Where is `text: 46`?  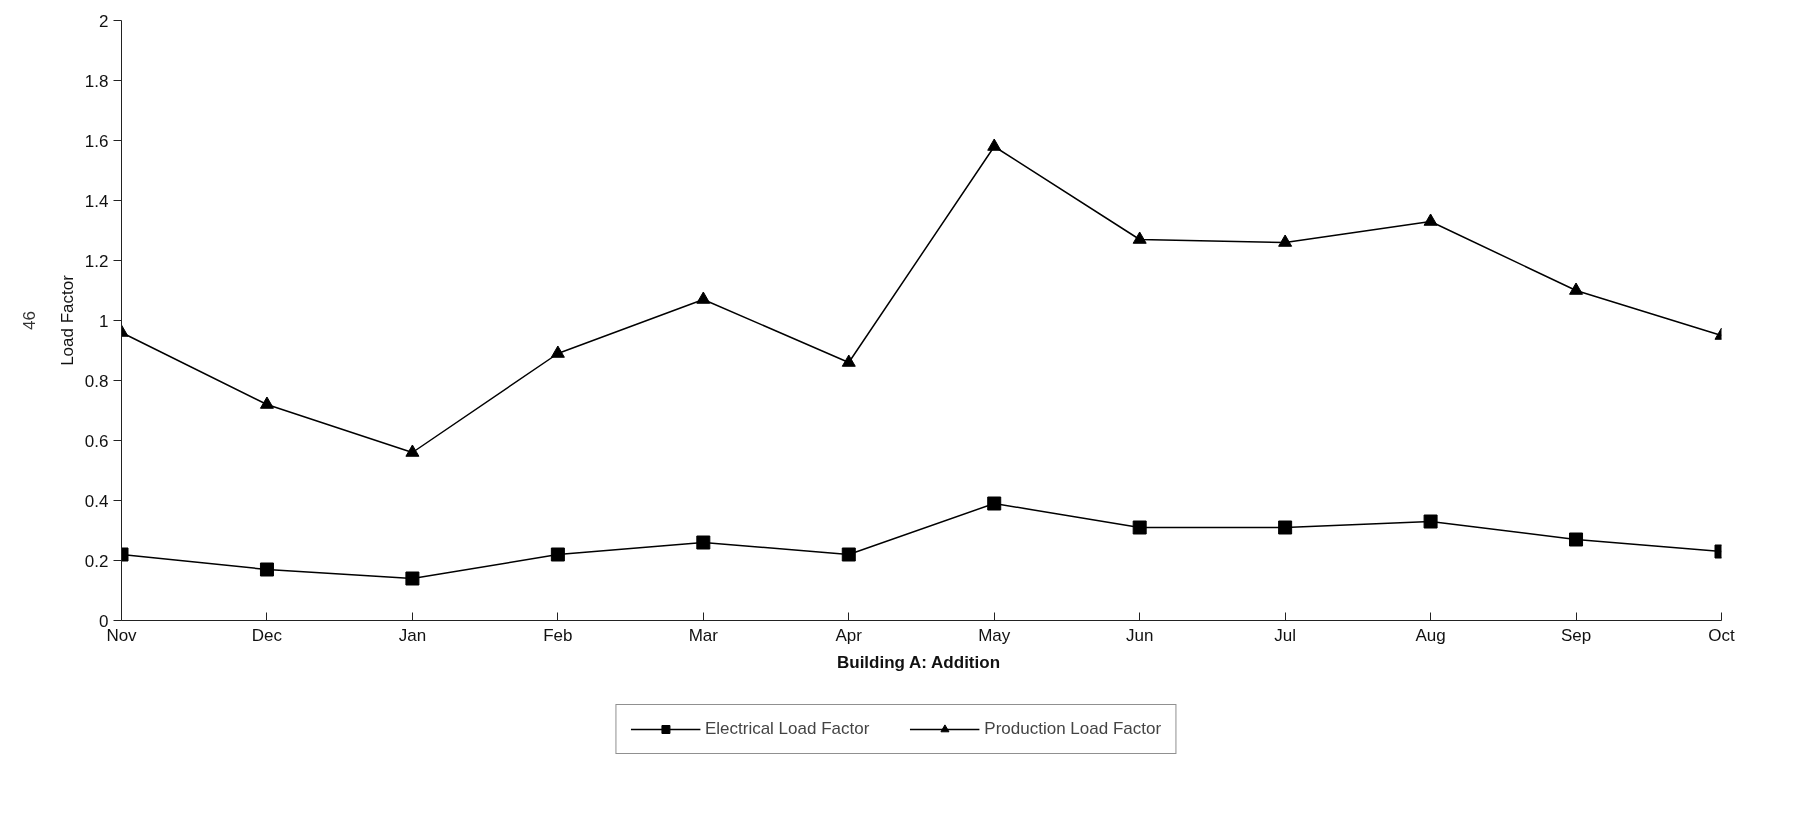 text: 46 is located at coordinates (29, 320).